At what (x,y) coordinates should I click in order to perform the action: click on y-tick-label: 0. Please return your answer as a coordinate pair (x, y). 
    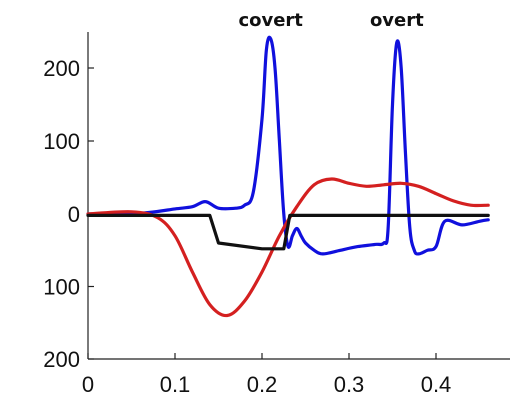
    Looking at the image, I should click on (74, 214).